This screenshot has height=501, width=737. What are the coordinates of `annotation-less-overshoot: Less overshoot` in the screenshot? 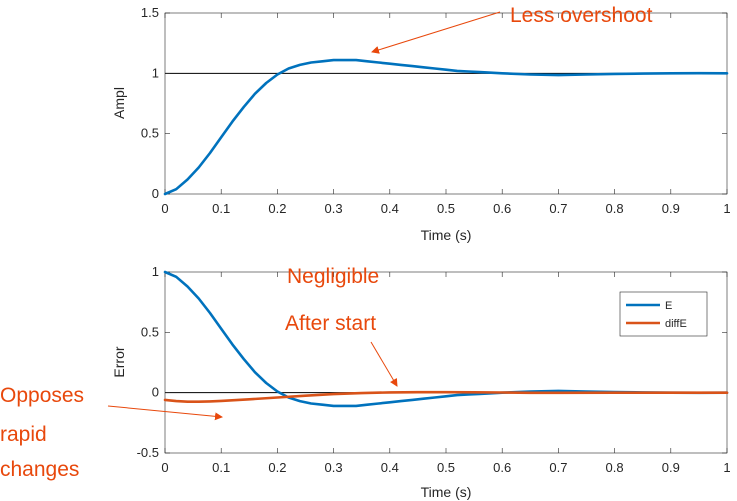 It's located at (581, 15).